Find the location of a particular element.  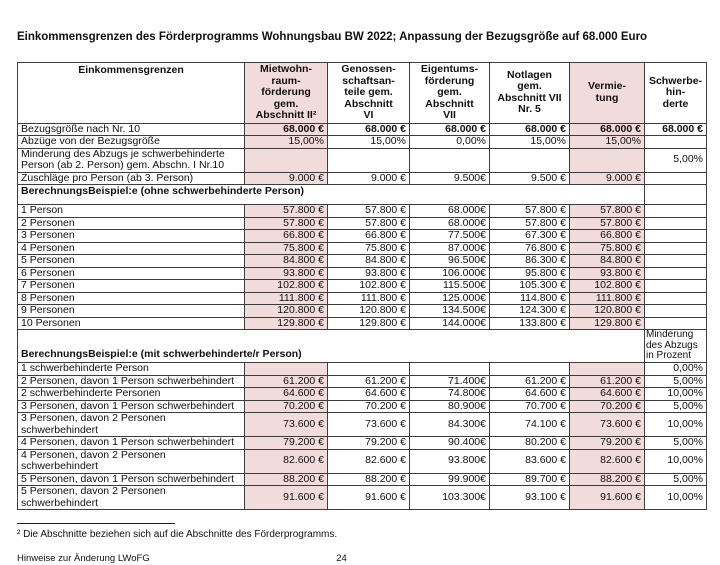

row-label-cell: 2 schwerbehinderte Personen is located at coordinates (131, 394).